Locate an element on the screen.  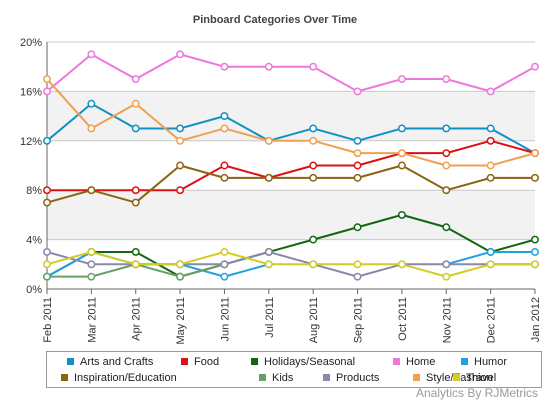
legend-item: Travel is located at coordinates (474, 378).